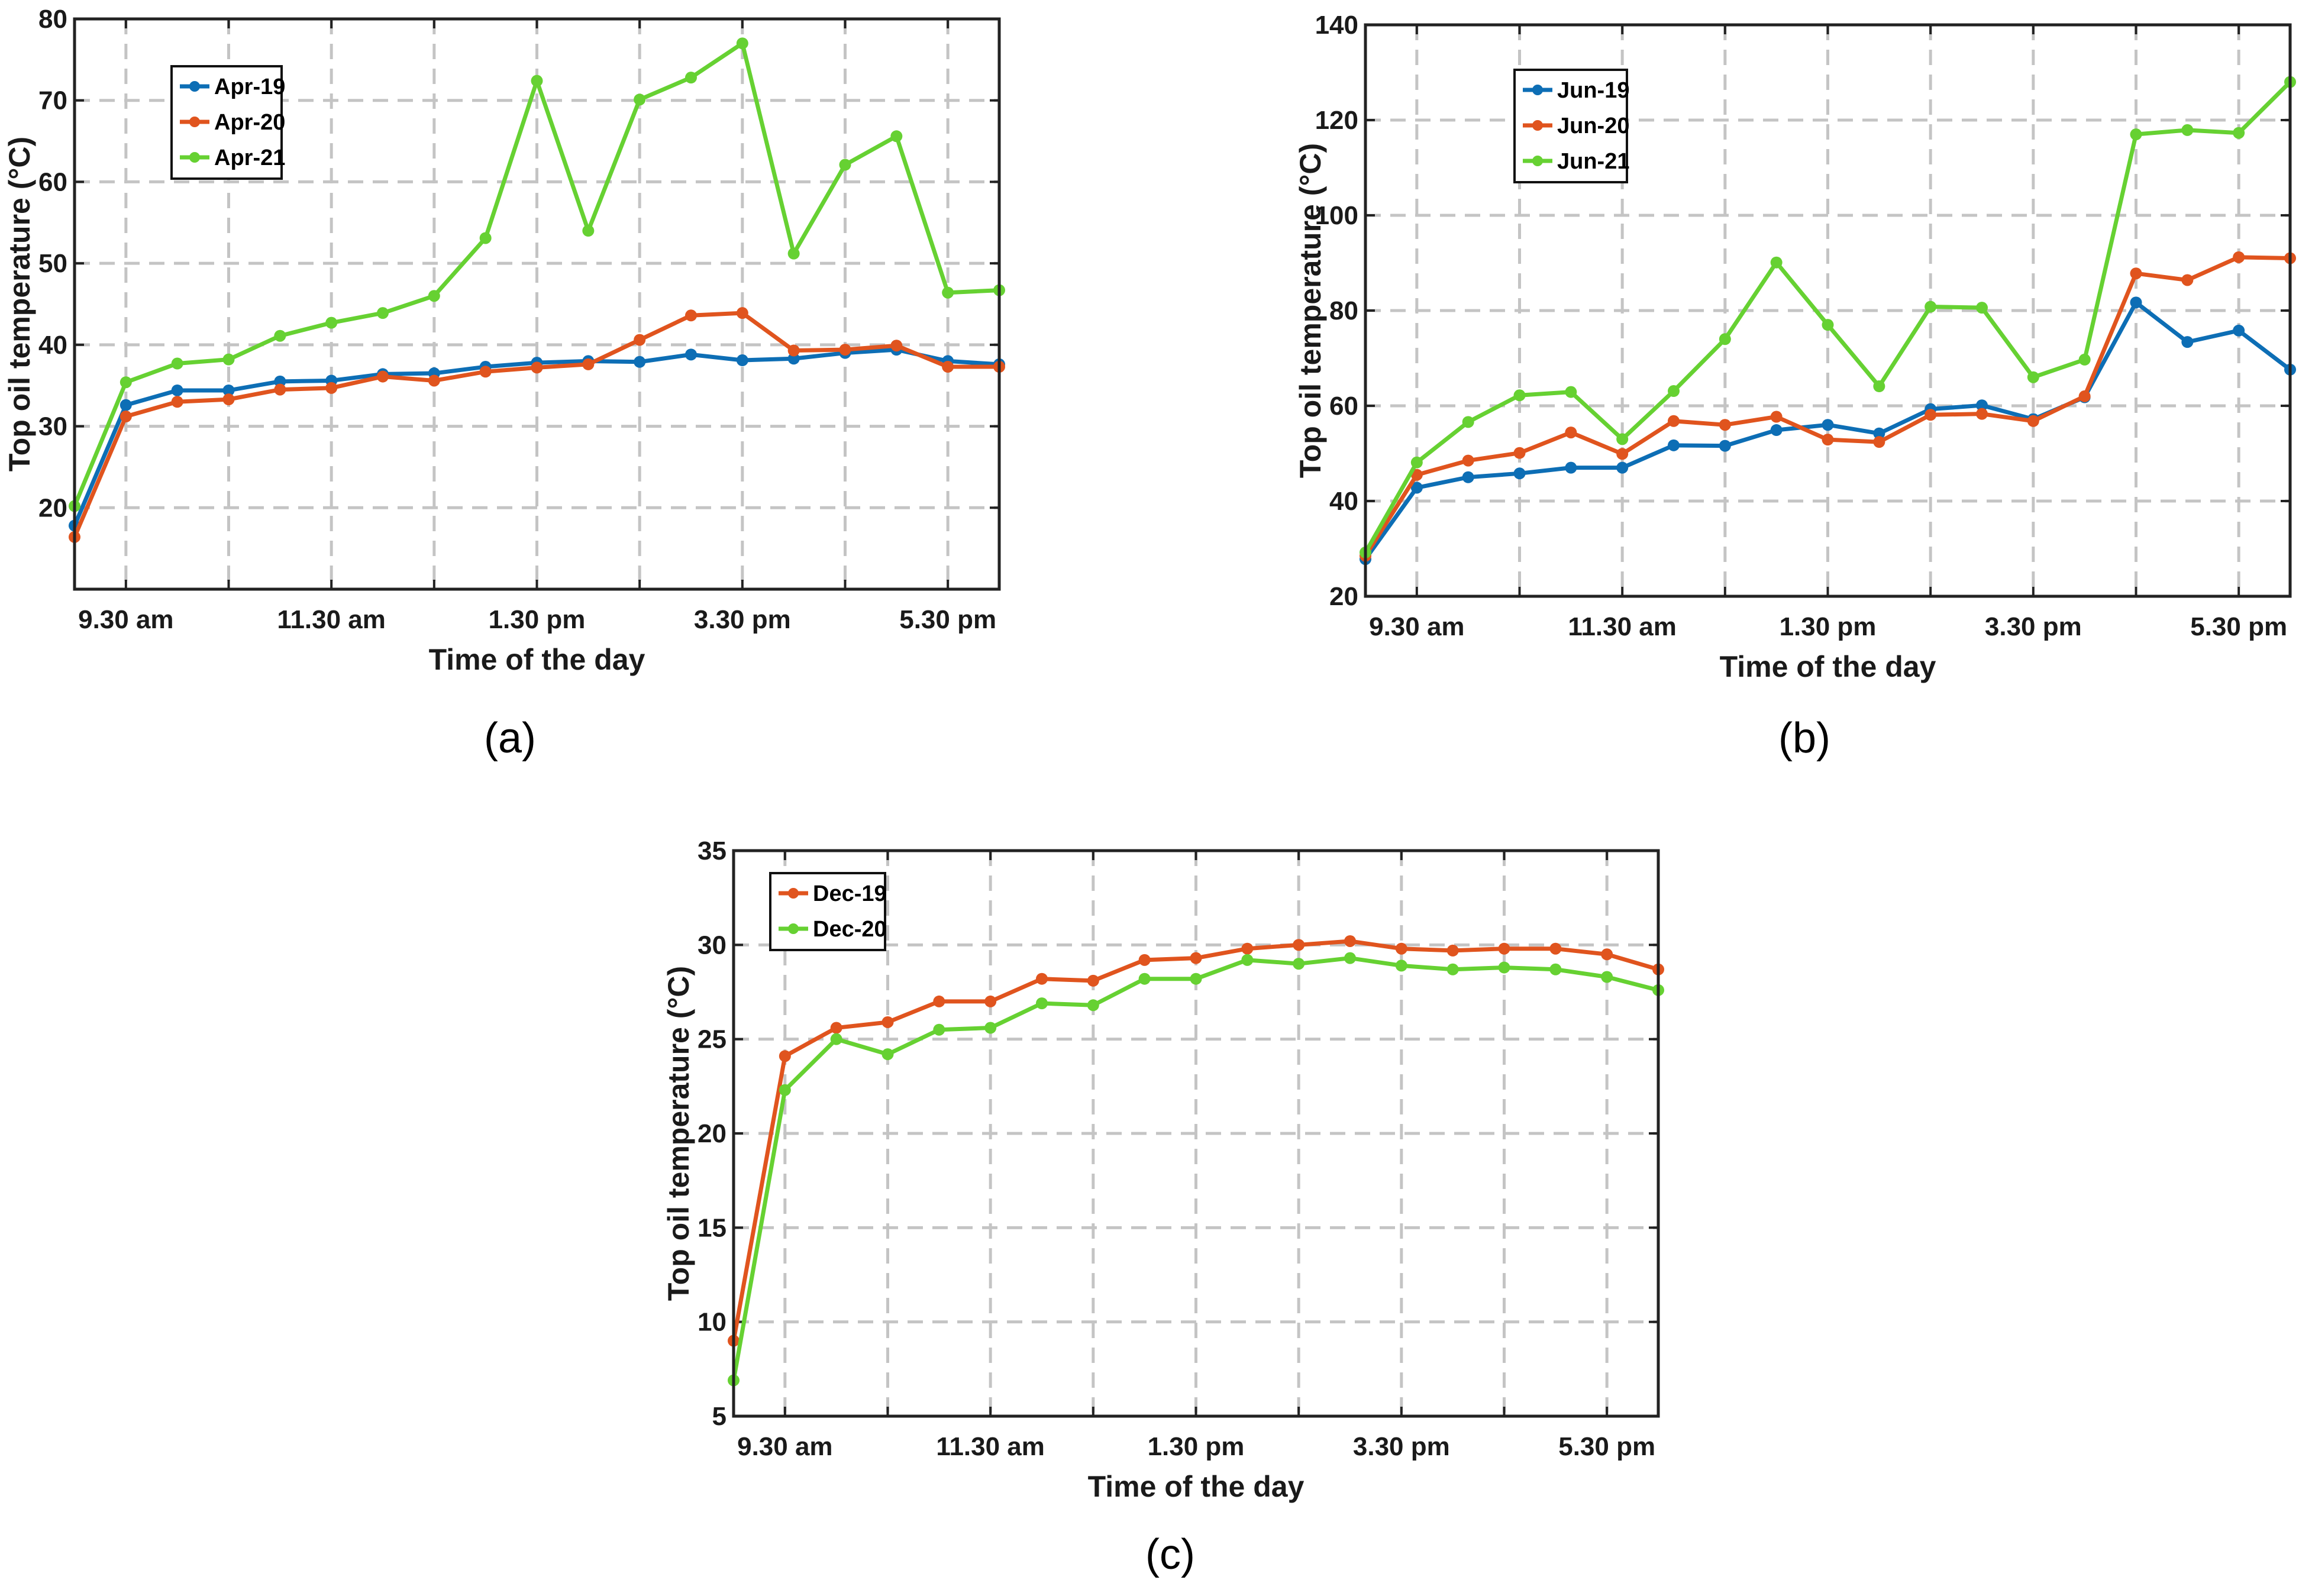 The image size is (2299, 1596). Describe the element at coordinates (1336, 25) in the screenshot. I see `y-tick-label: 140` at that location.